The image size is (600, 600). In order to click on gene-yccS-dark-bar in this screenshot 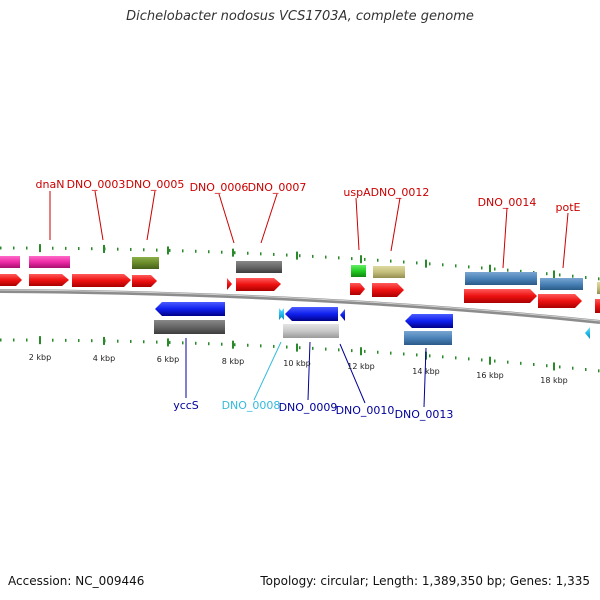, I will do `click(189, 327)`.